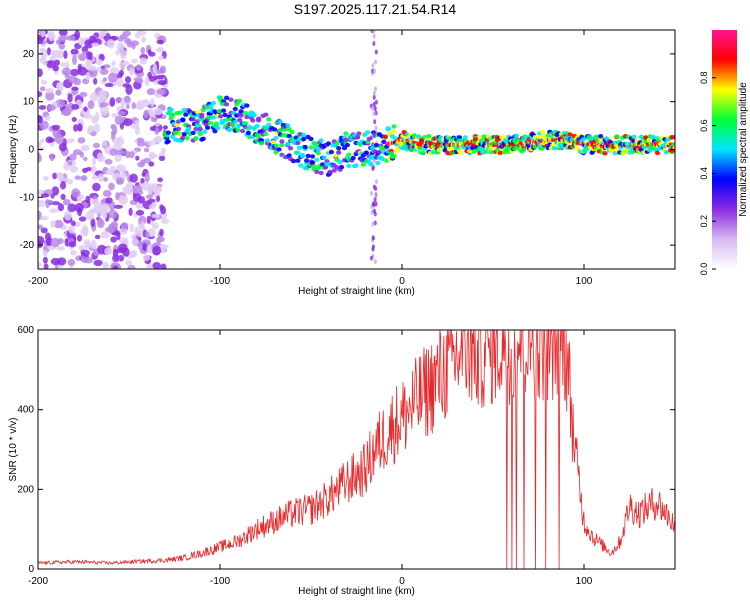 The width and height of the screenshot is (750, 600). I want to click on colorbar-tick-label: 0.4, so click(704, 173).